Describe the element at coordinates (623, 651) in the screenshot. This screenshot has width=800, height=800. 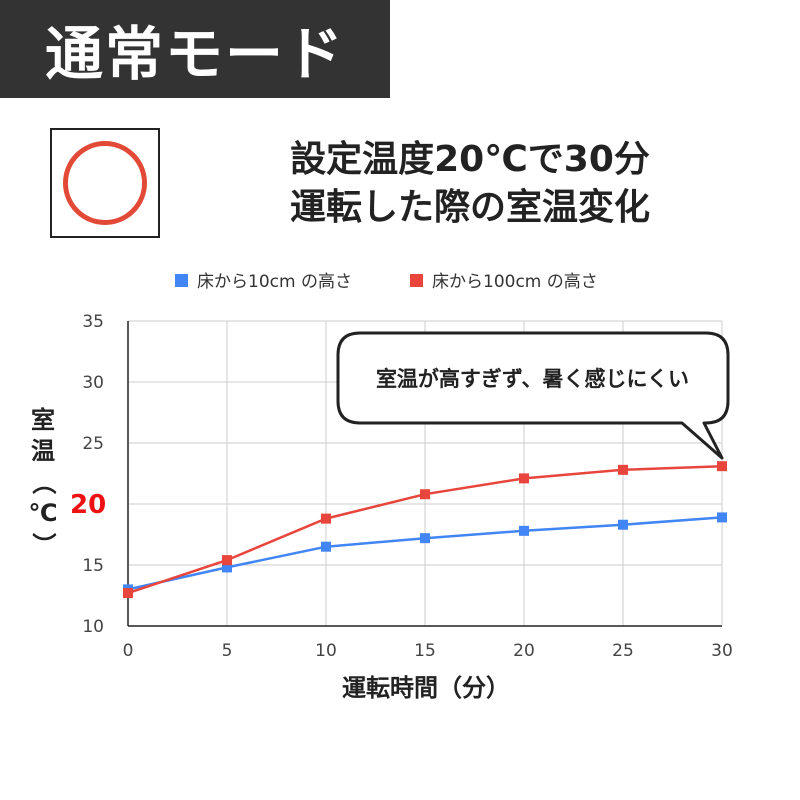
I see `x-tick-label: 25` at that location.